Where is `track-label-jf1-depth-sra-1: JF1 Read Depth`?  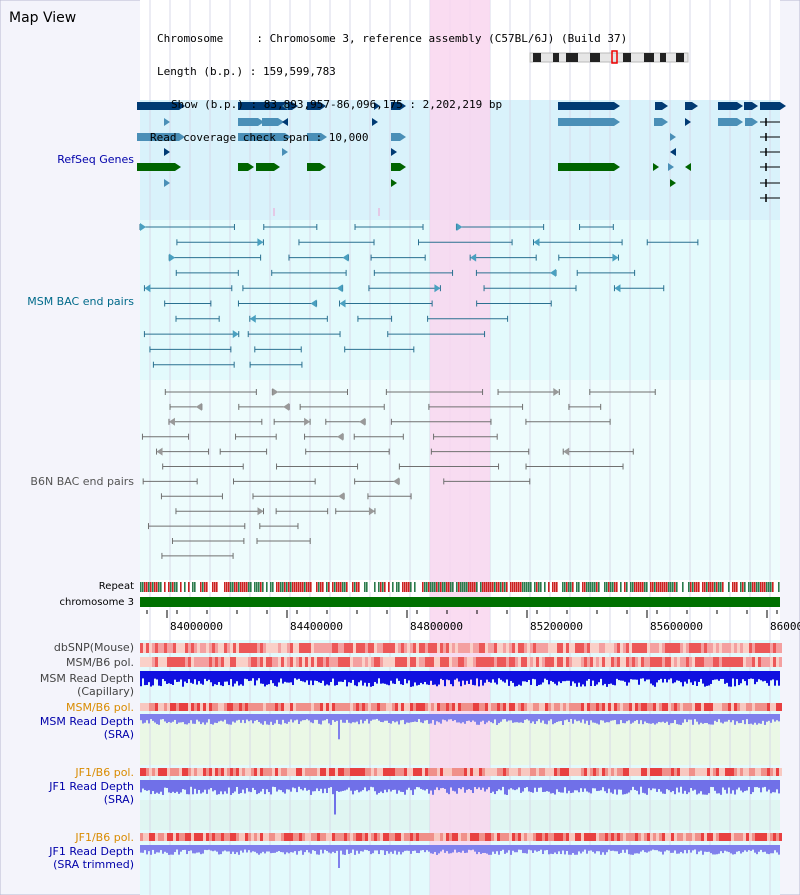
track-label-jf1-depth-sra-1: JF1 Read Depth is located at coordinates (91, 786).